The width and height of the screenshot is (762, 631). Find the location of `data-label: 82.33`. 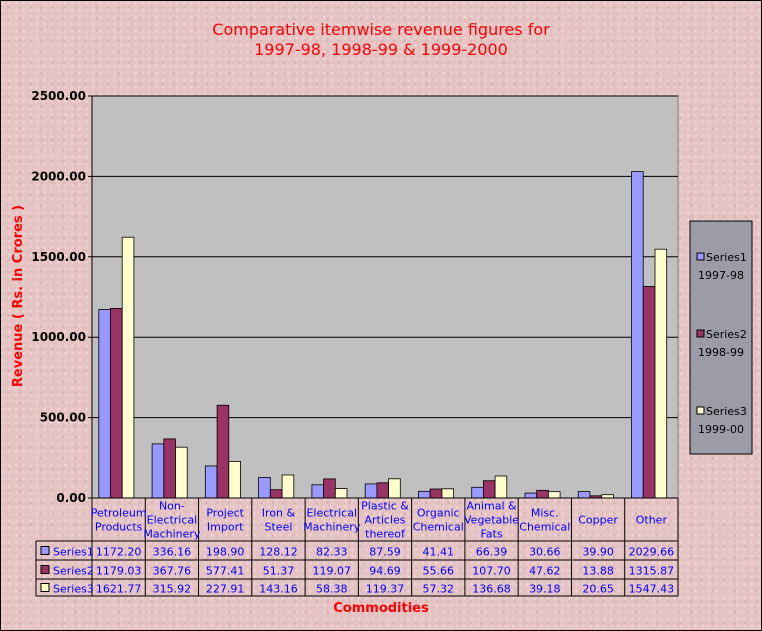

data-label: 82.33 is located at coordinates (332, 552).